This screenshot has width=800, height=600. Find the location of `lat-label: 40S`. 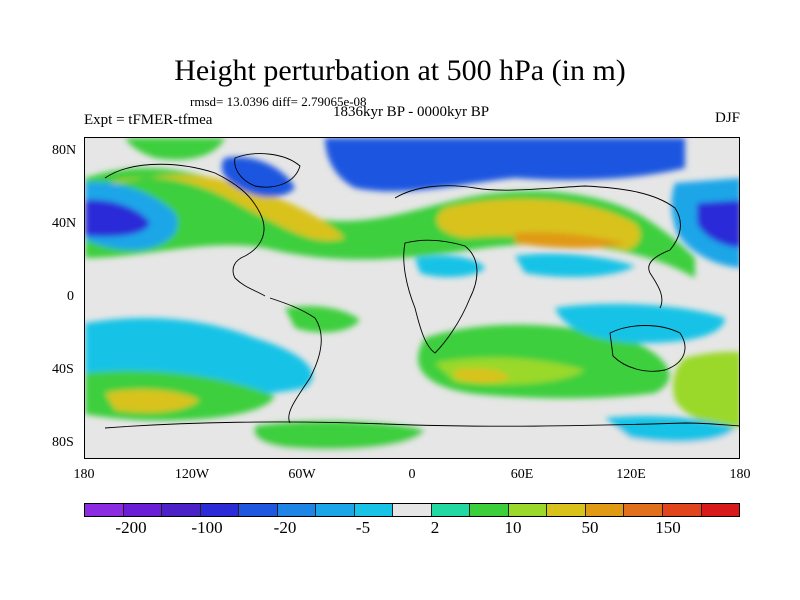

lat-label: 40S is located at coordinates (63, 369).